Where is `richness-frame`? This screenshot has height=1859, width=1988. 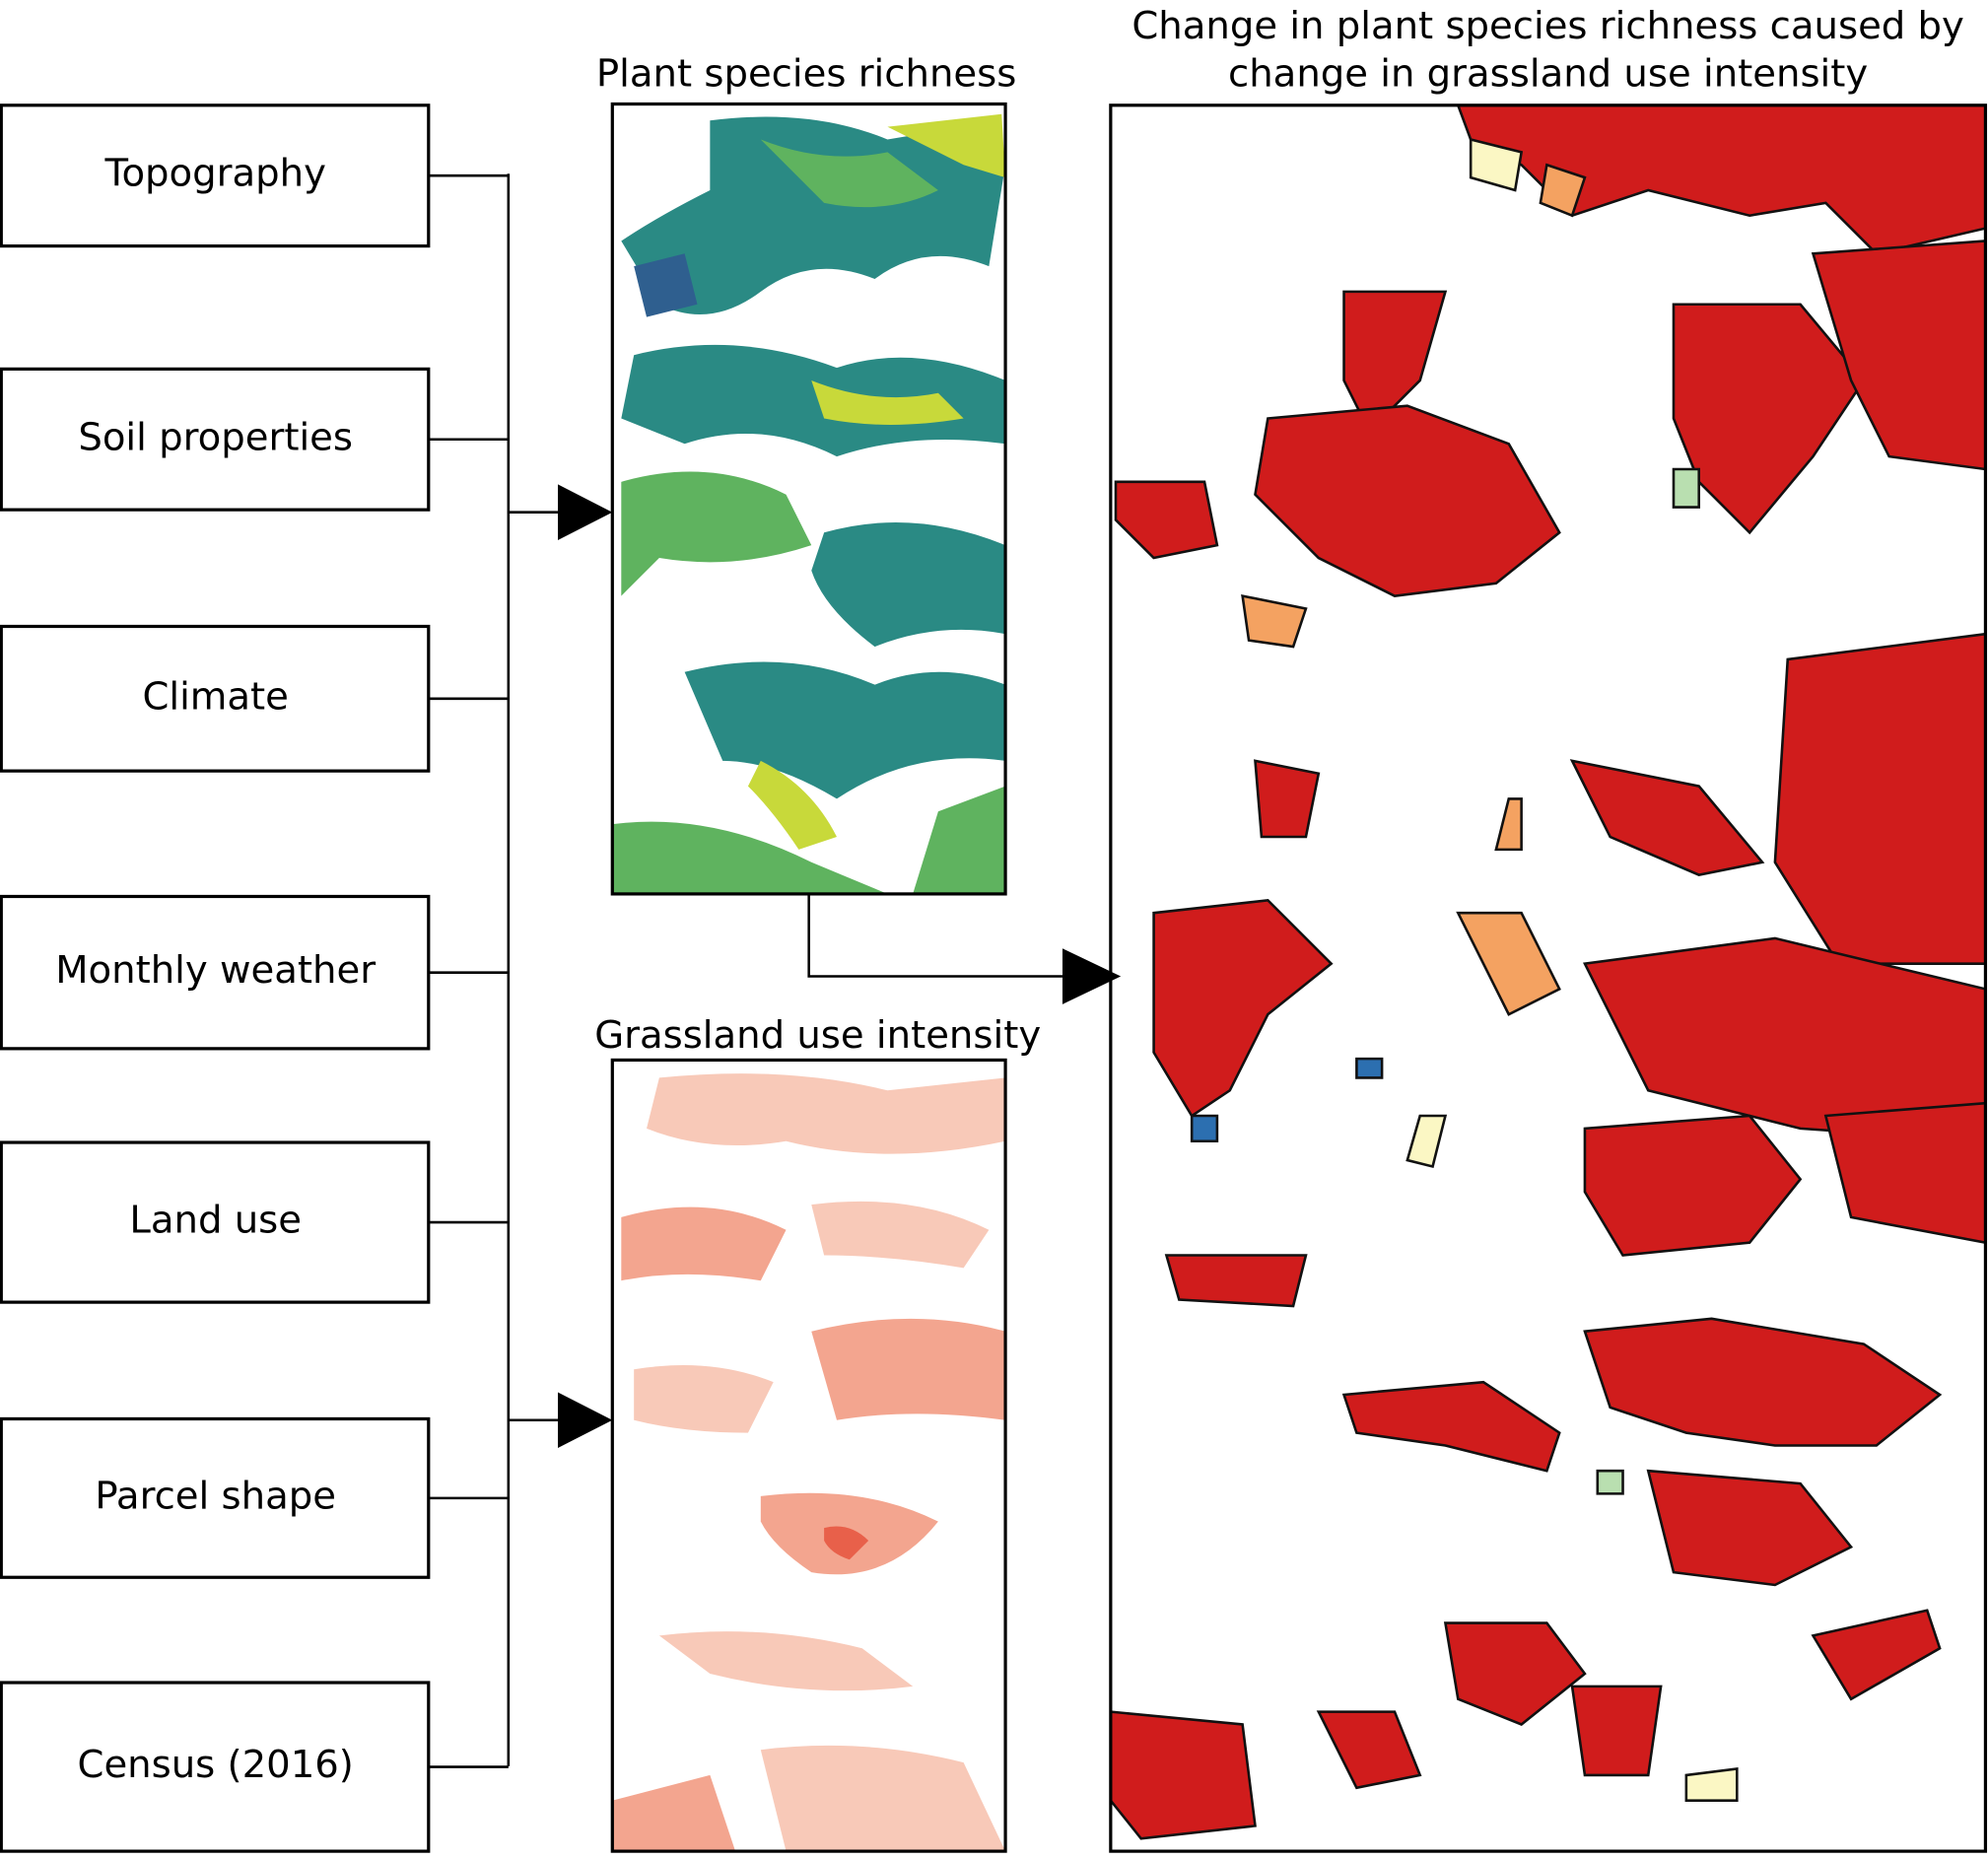
richness-frame is located at coordinates (808, 499).